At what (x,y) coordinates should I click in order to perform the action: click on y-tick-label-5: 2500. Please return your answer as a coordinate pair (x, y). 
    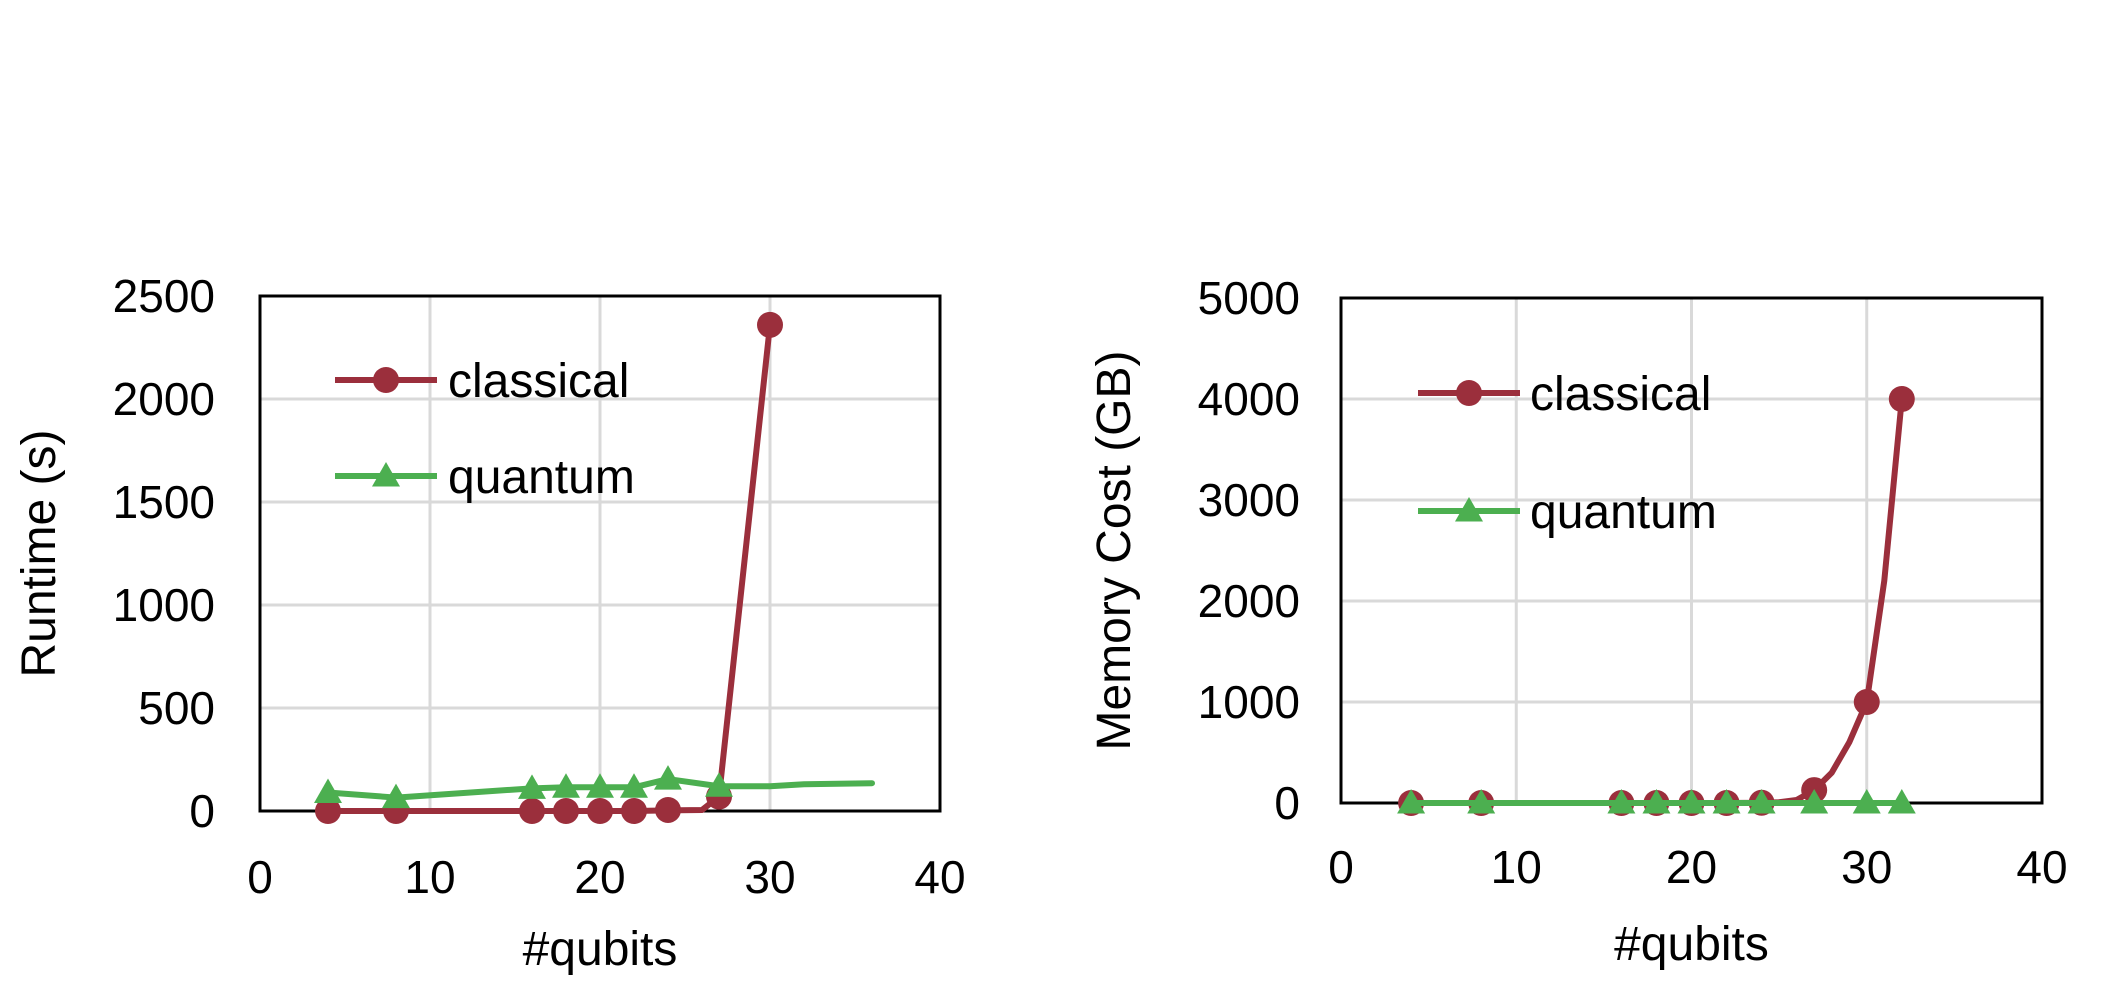
    Looking at the image, I should click on (164, 296).